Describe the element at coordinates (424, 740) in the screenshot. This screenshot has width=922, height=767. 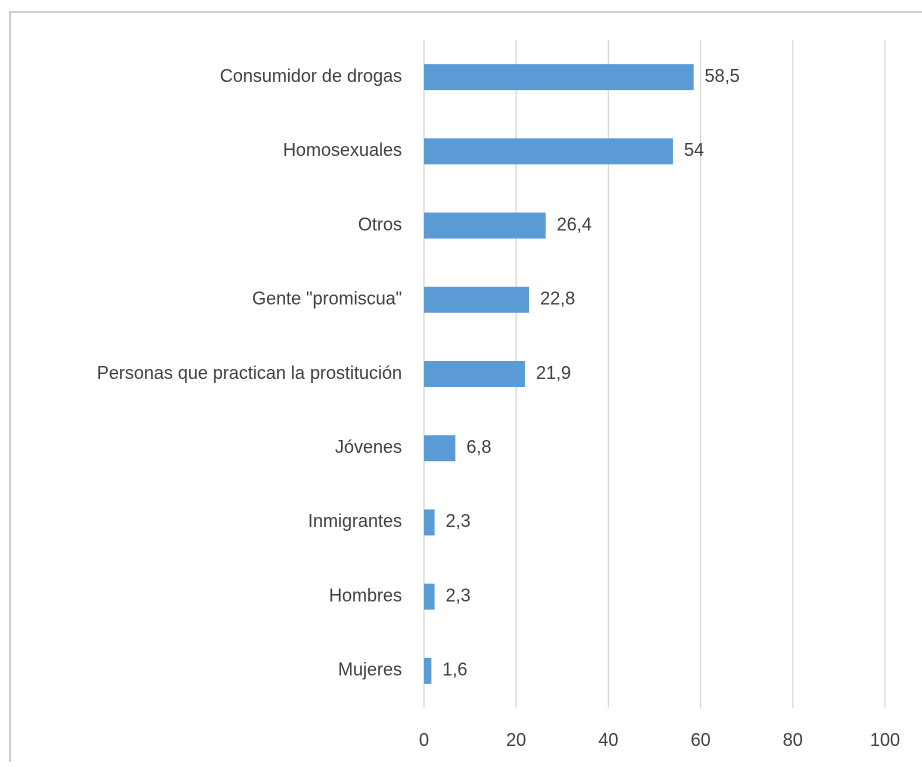
I see `x-tick-label: 0` at that location.